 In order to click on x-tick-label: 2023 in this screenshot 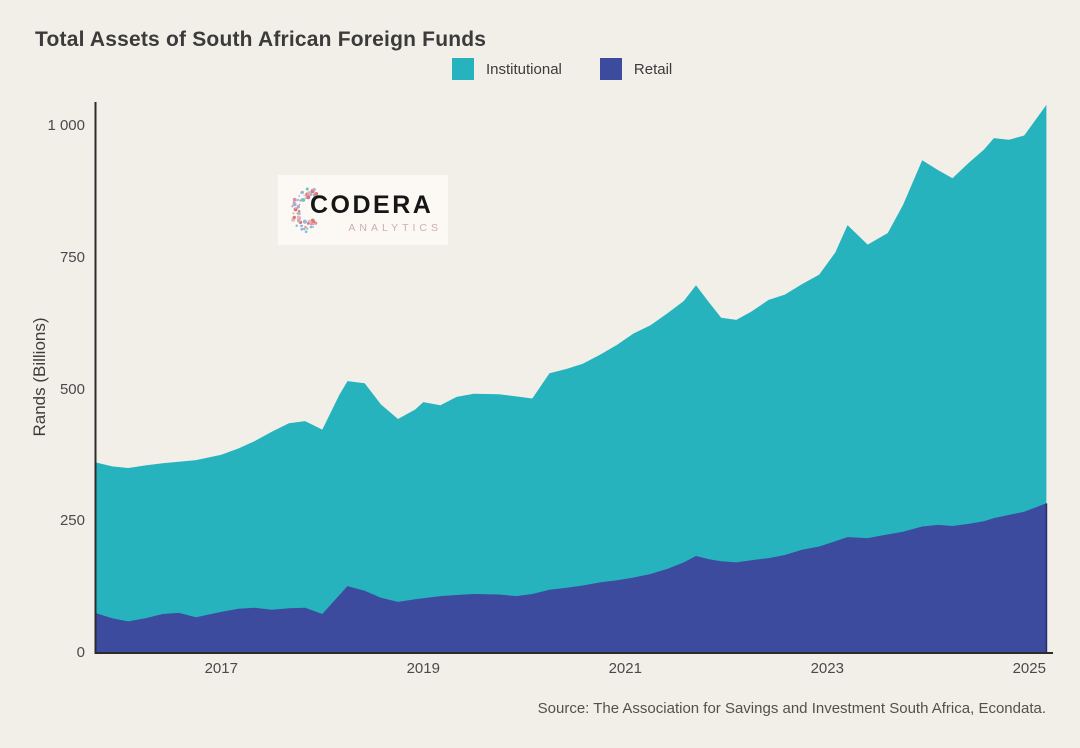, I will do `click(827, 668)`.